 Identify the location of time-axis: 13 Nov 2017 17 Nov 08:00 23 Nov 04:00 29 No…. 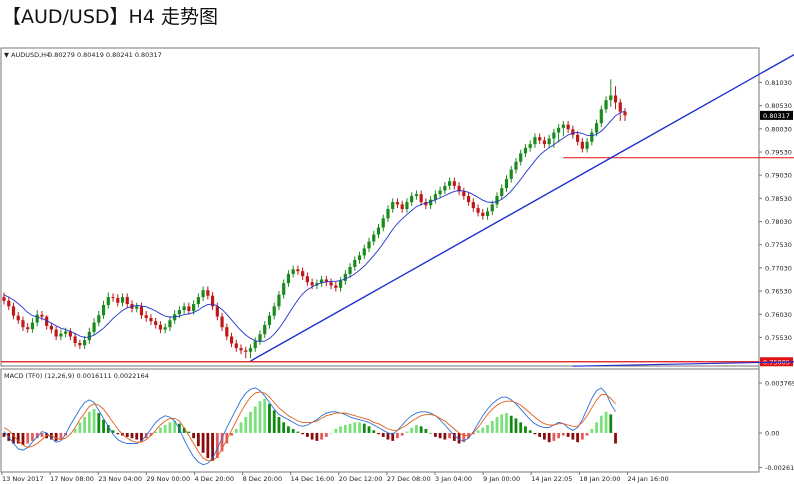
(335, 477).